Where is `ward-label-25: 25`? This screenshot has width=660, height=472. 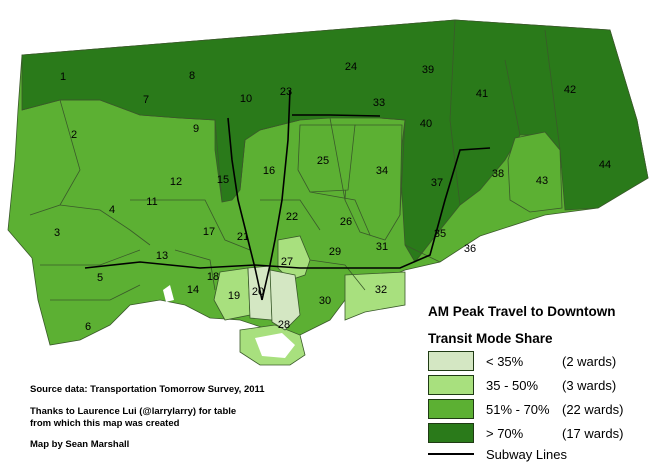
ward-label-25: 25 is located at coordinates (323, 161).